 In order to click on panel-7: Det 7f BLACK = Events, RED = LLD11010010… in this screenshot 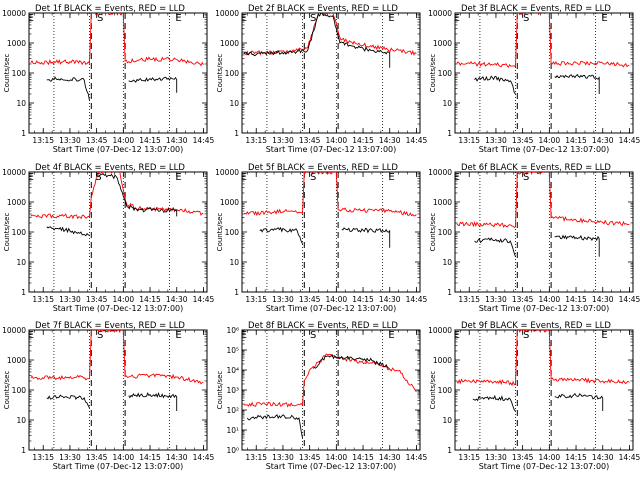, I will do `click(108, 396)`.